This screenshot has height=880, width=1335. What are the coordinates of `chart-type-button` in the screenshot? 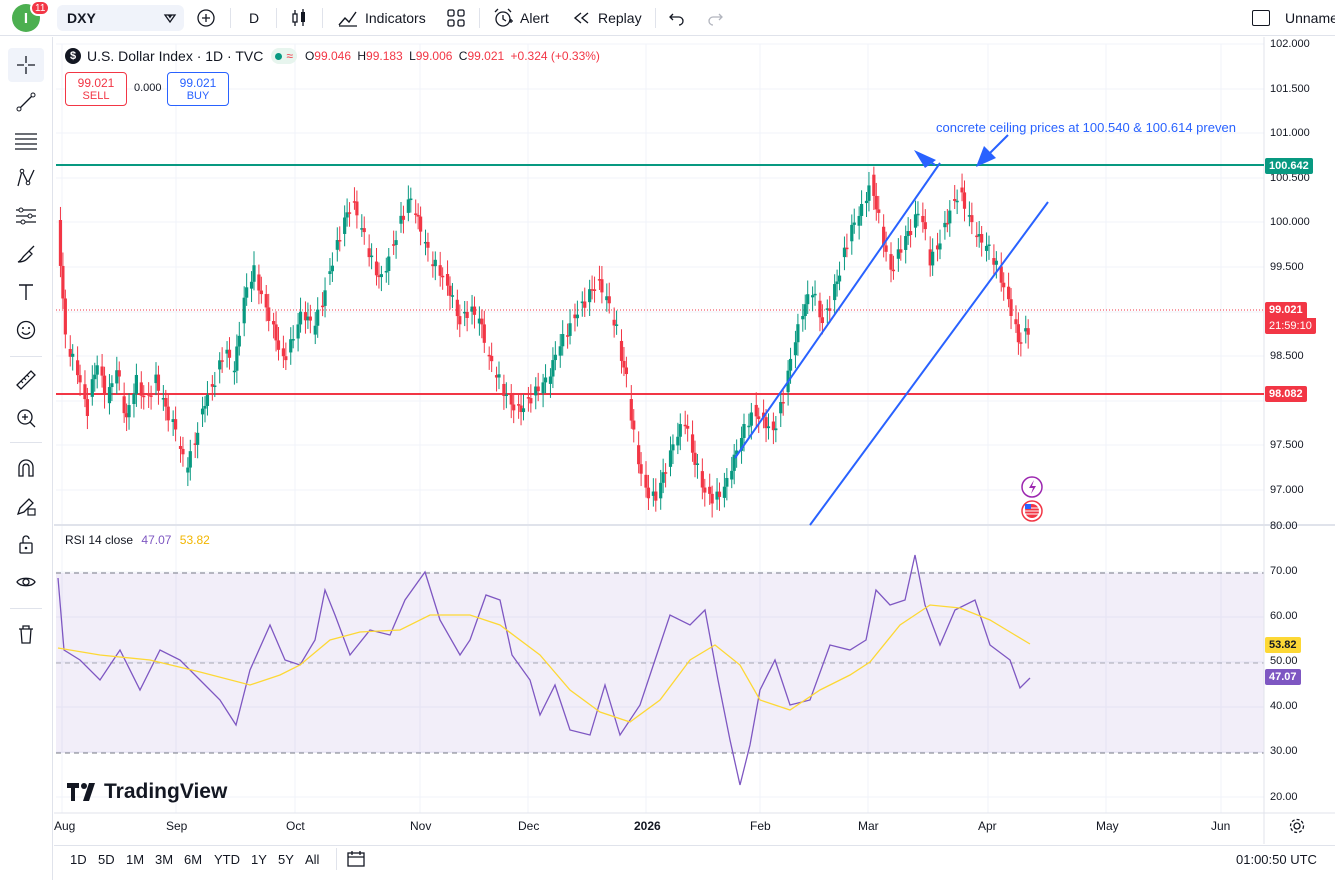 It's located at (299, 18).